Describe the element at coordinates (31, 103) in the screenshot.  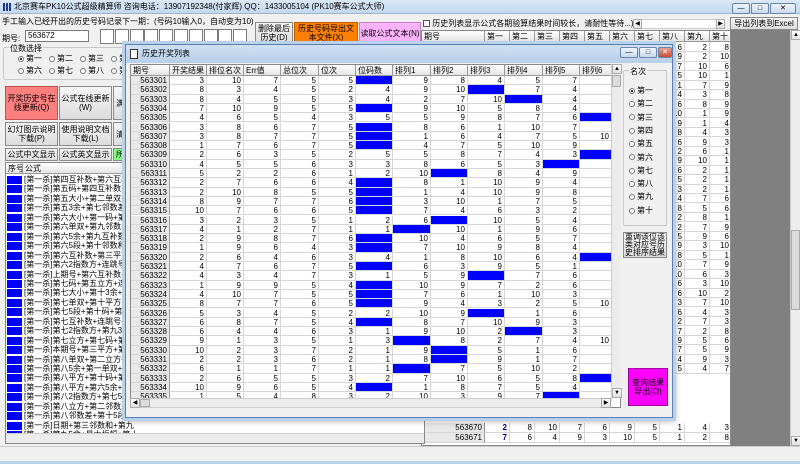
I see `online-history-update-button: 开奖历史号在线更新(Q)` at that location.